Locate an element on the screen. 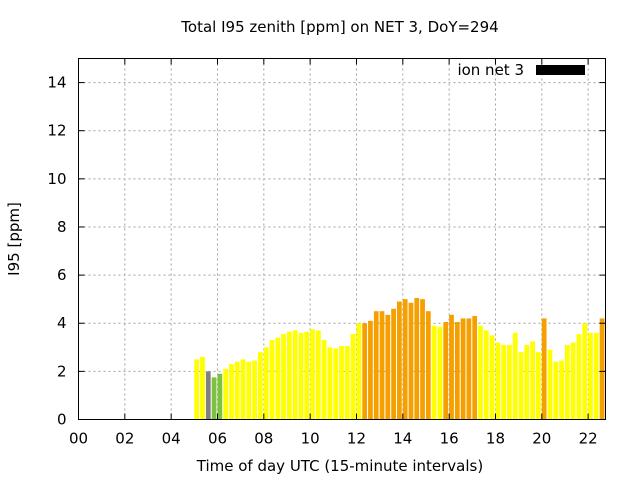  x-tick-label: 10 is located at coordinates (310, 439).